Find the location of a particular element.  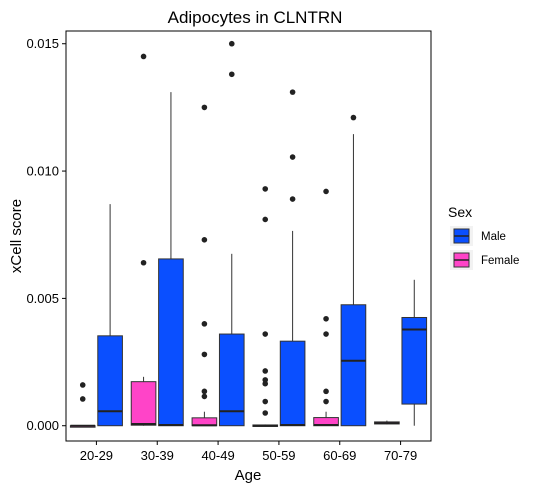

legend: Sex Male Female is located at coordinates (483, 237).